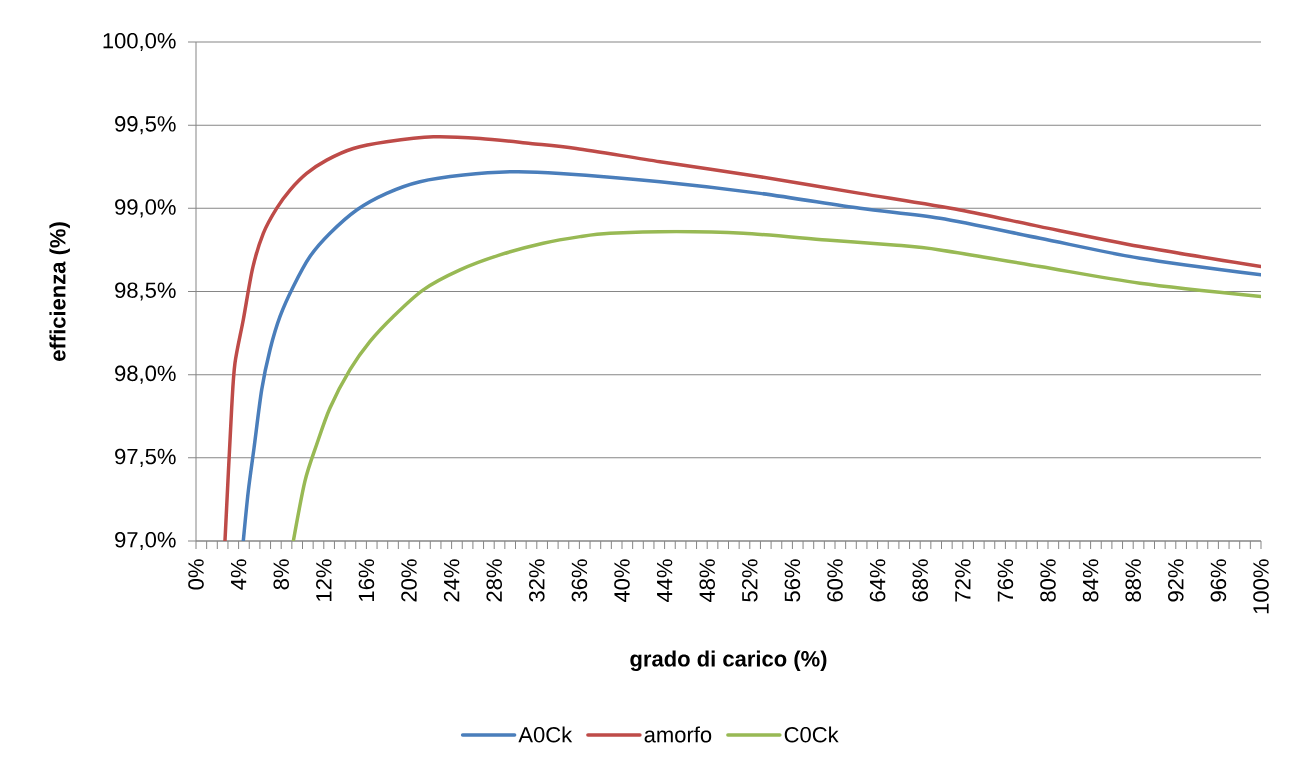 The height and width of the screenshot is (769, 1291). I want to click on y-tick-label: 99,5%, so click(145, 125).